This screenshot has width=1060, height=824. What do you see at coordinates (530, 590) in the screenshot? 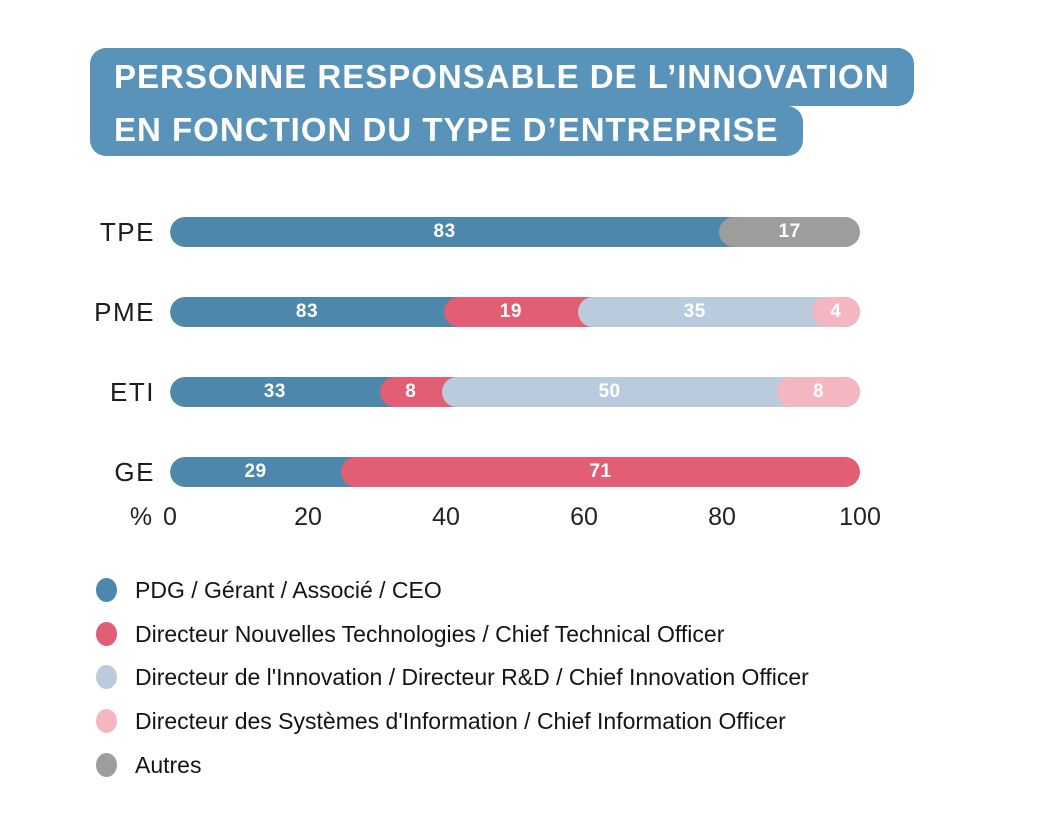
I see `legend-item: PDG / Gérant / Associé / CEO` at bounding box center [530, 590].